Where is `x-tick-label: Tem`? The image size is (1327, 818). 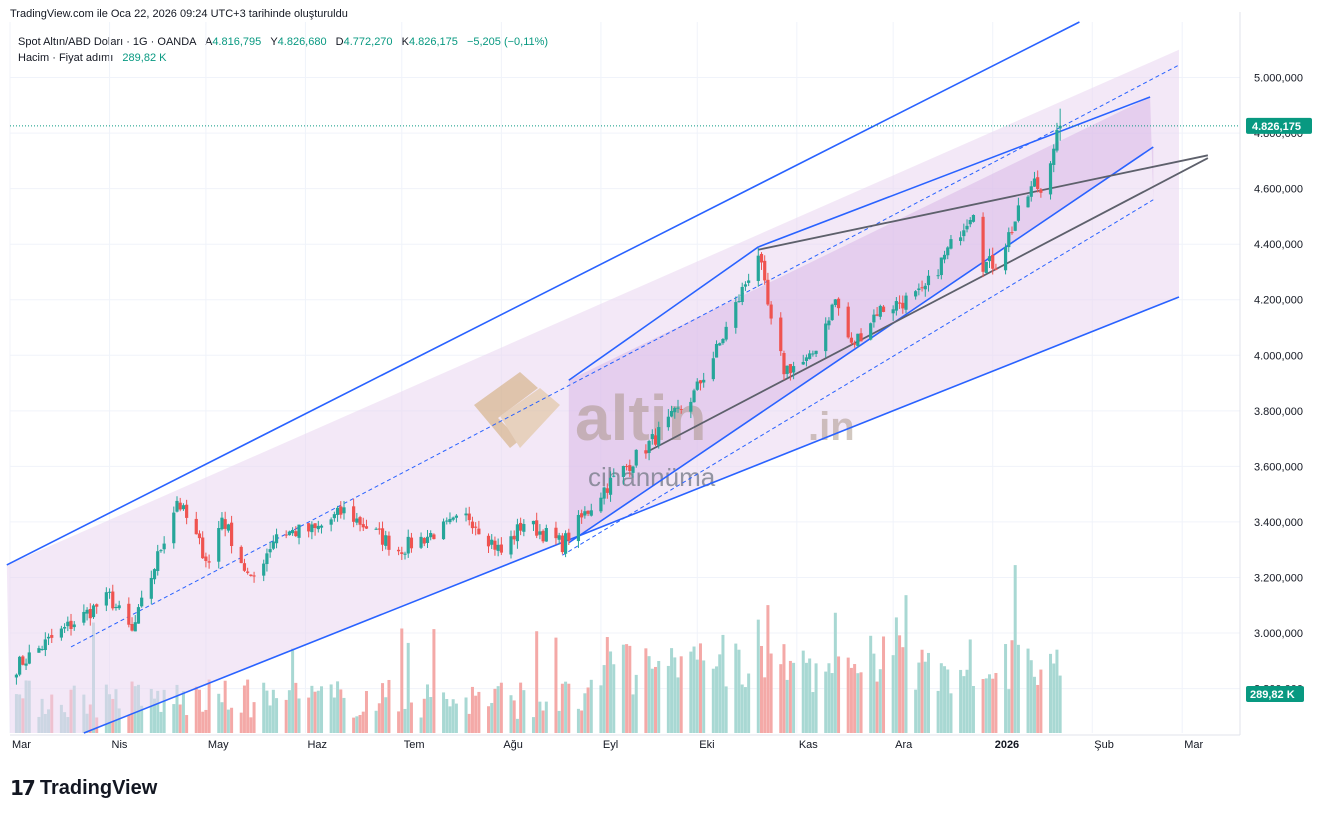 x-tick-label: Tem is located at coordinates (414, 745).